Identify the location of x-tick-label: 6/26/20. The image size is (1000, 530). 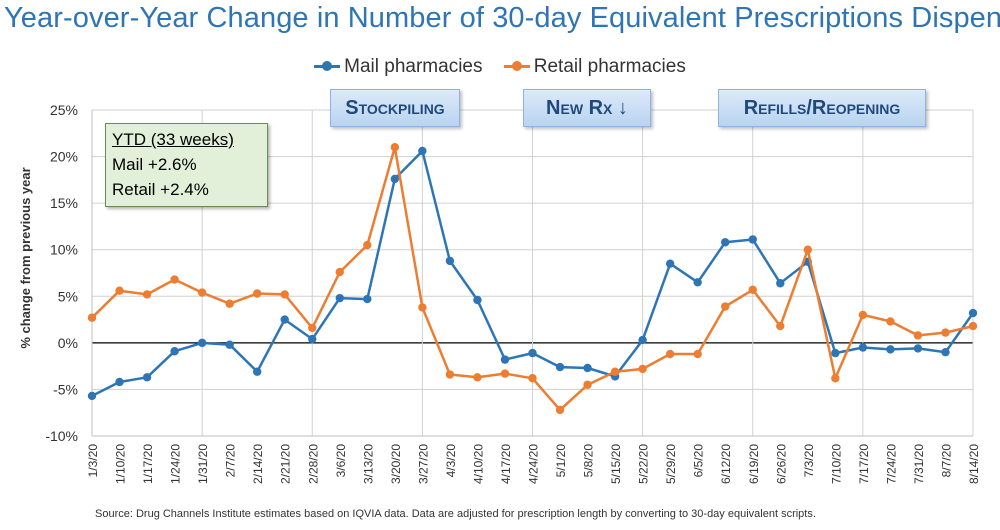
(781, 464).